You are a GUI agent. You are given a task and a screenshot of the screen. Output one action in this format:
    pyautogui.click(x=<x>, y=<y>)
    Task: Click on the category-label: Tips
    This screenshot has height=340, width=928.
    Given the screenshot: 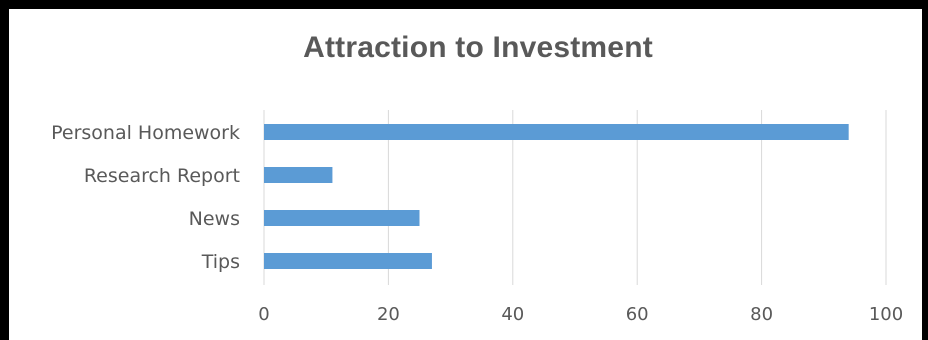 What is the action you would take?
    pyautogui.click(x=220, y=262)
    